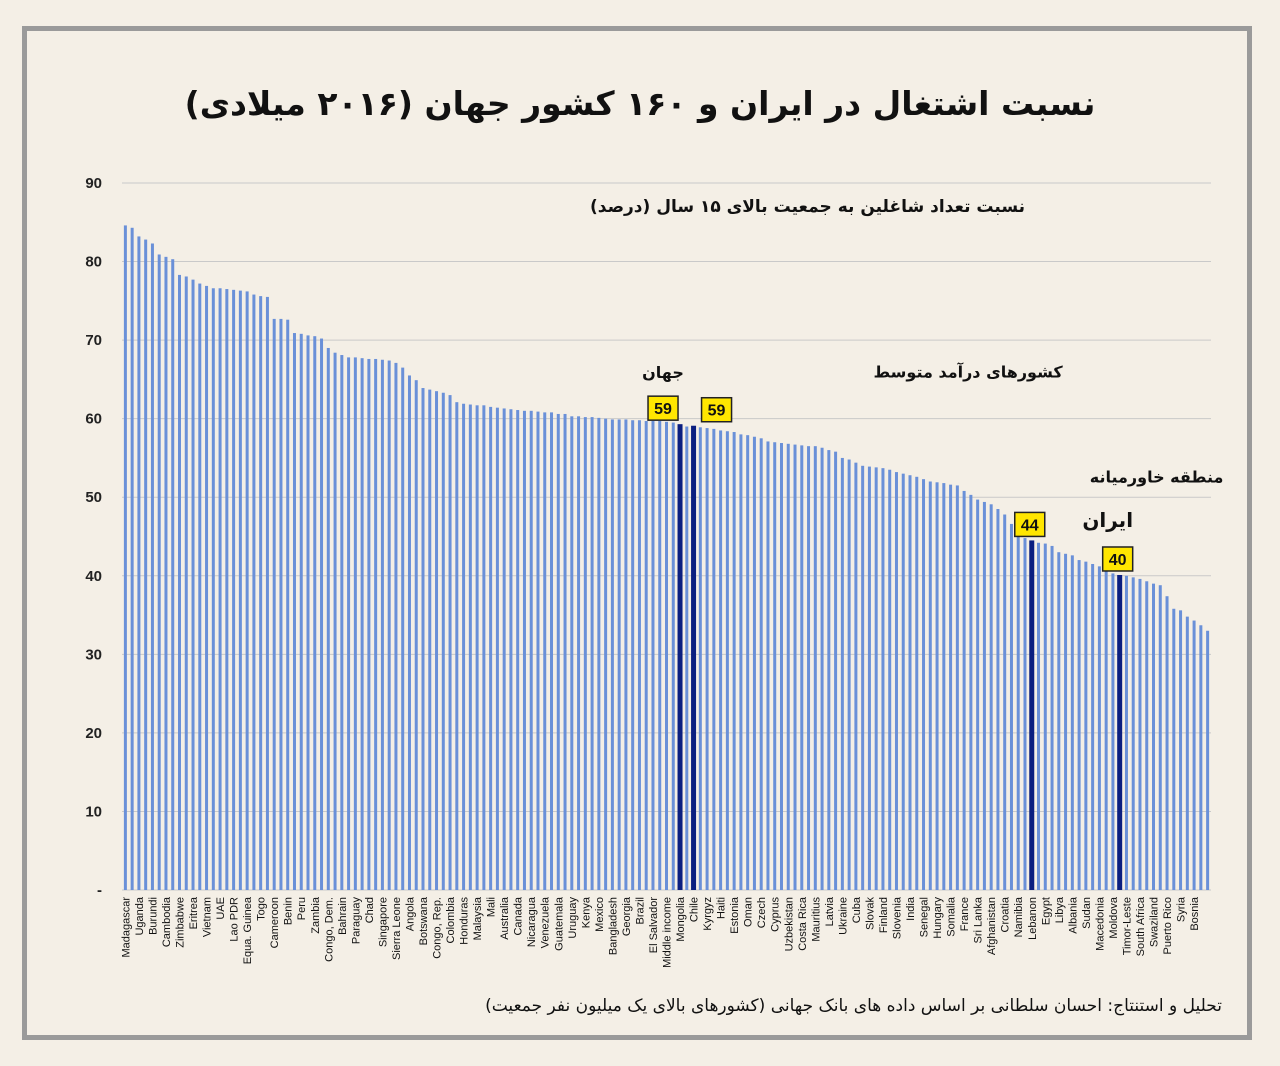  I want to click on y-tick-label: -, so click(99, 890).